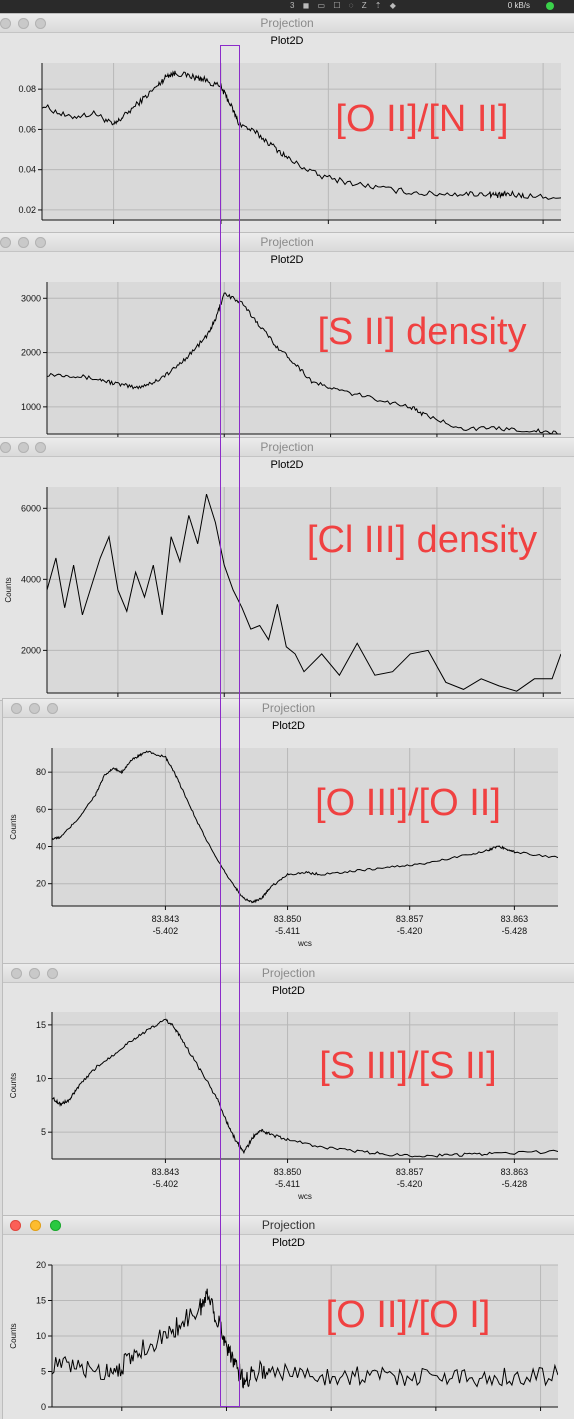  Describe the element at coordinates (344, 5) in the screenshot. I see `menubar-status-icons: 3 ◼ ▭ ☐ ◌ Z ⇡ ◆` at that location.